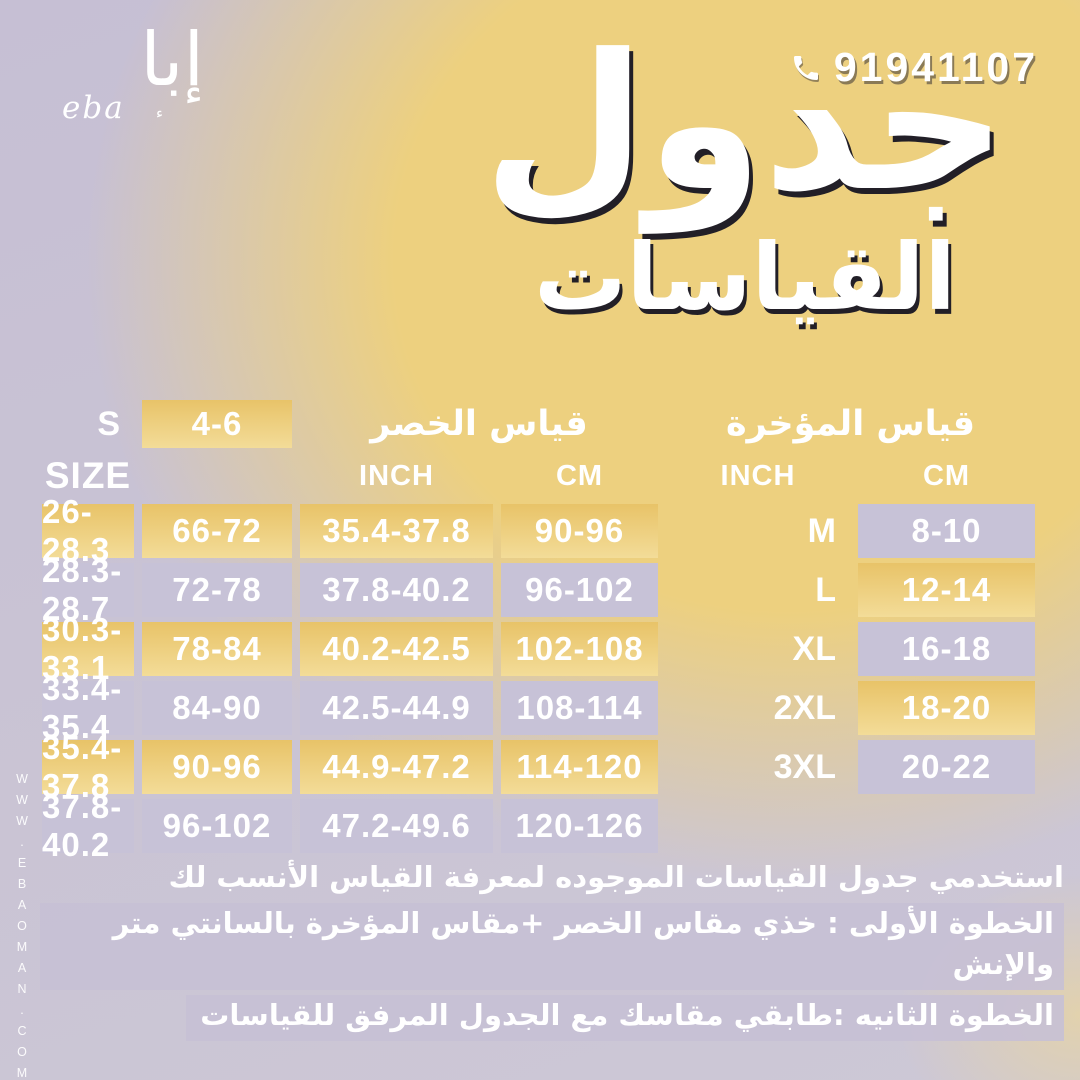  I want to click on website-url-vertical: WWW.EBAOMAN.COM, so click(22, 926).